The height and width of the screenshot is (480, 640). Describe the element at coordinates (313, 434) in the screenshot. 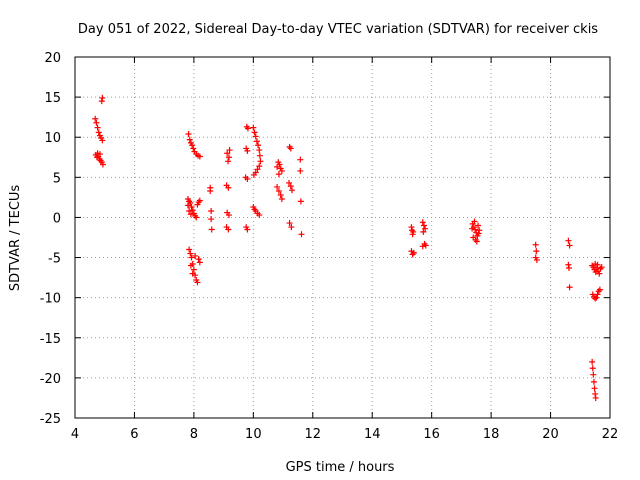

I see `x-tick-label: 12` at that location.